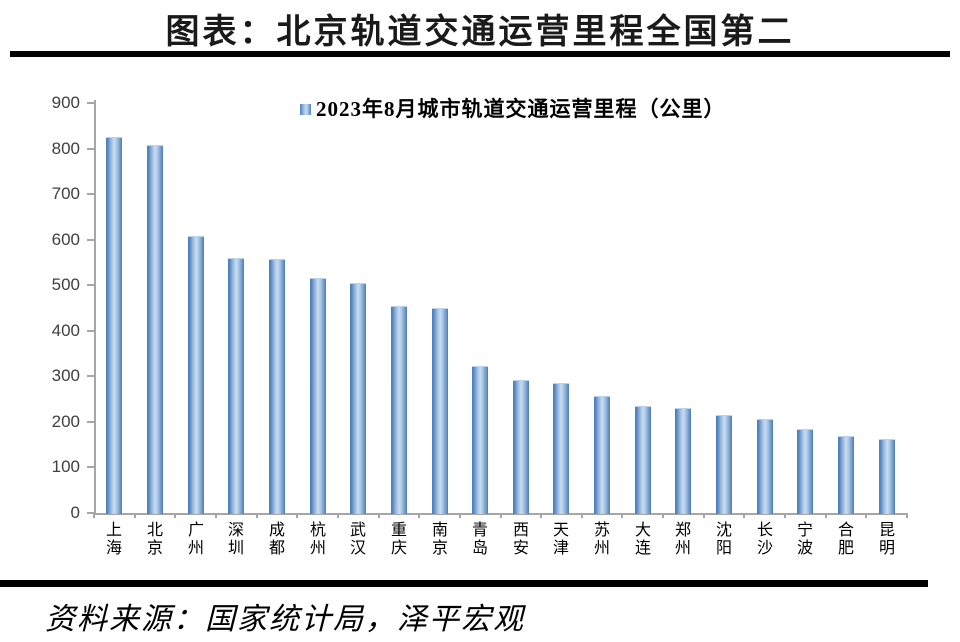 This screenshot has width=960, height=642. Describe the element at coordinates (357, 539) in the screenshot. I see `x-axis-category-label: 武 汉` at that location.